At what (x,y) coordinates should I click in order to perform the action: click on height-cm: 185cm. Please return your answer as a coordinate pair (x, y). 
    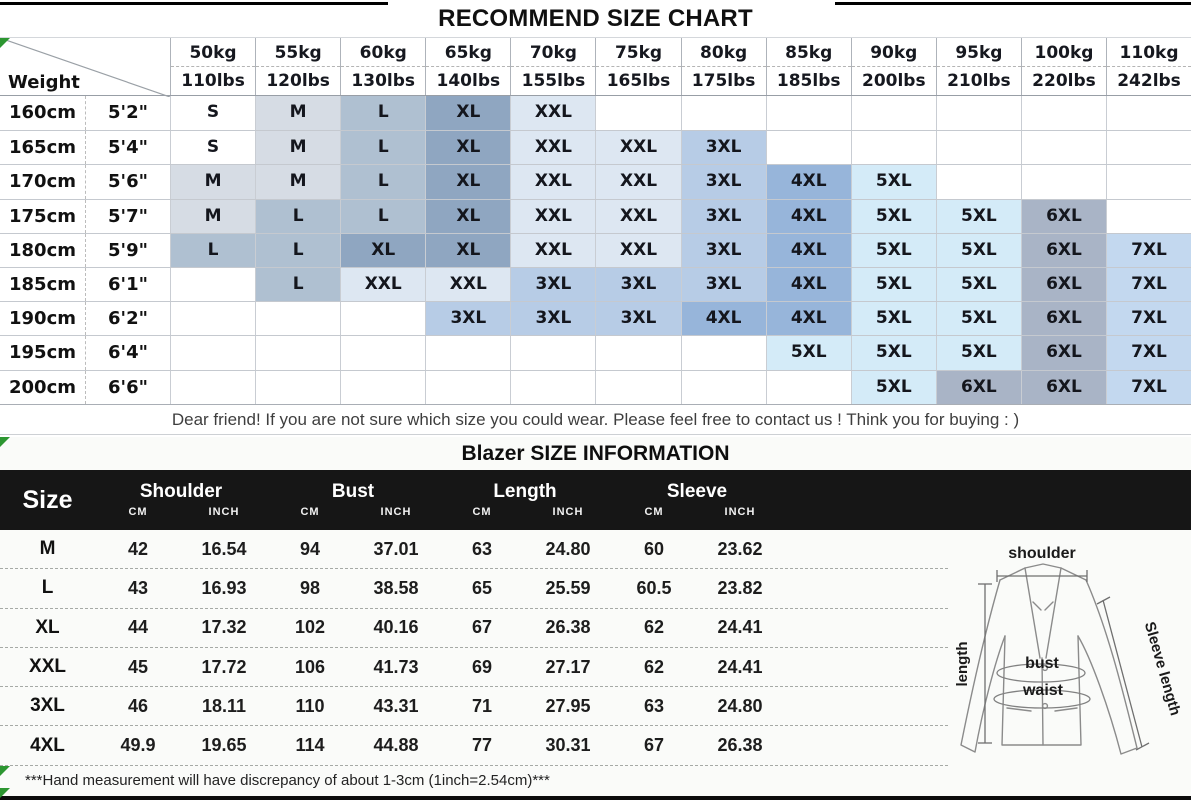
    Looking at the image, I should click on (42, 284).